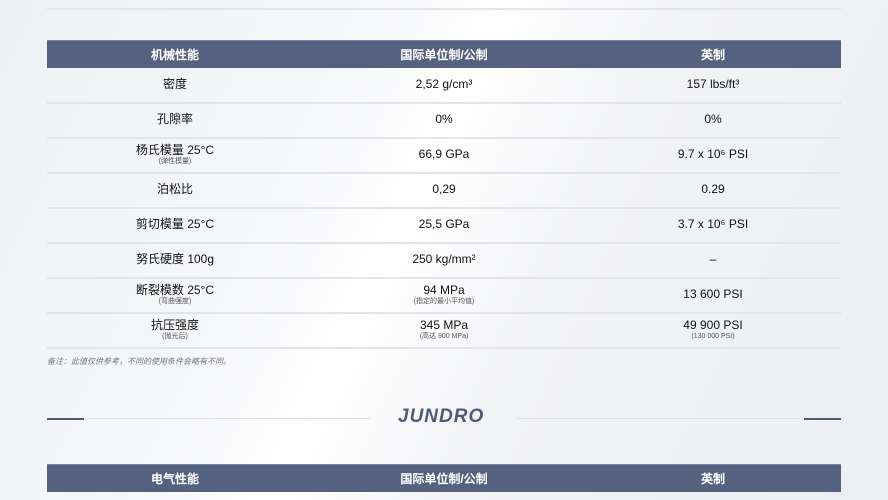 The height and width of the screenshot is (500, 888). I want to click on cell-si-value: 0,29, so click(444, 190).